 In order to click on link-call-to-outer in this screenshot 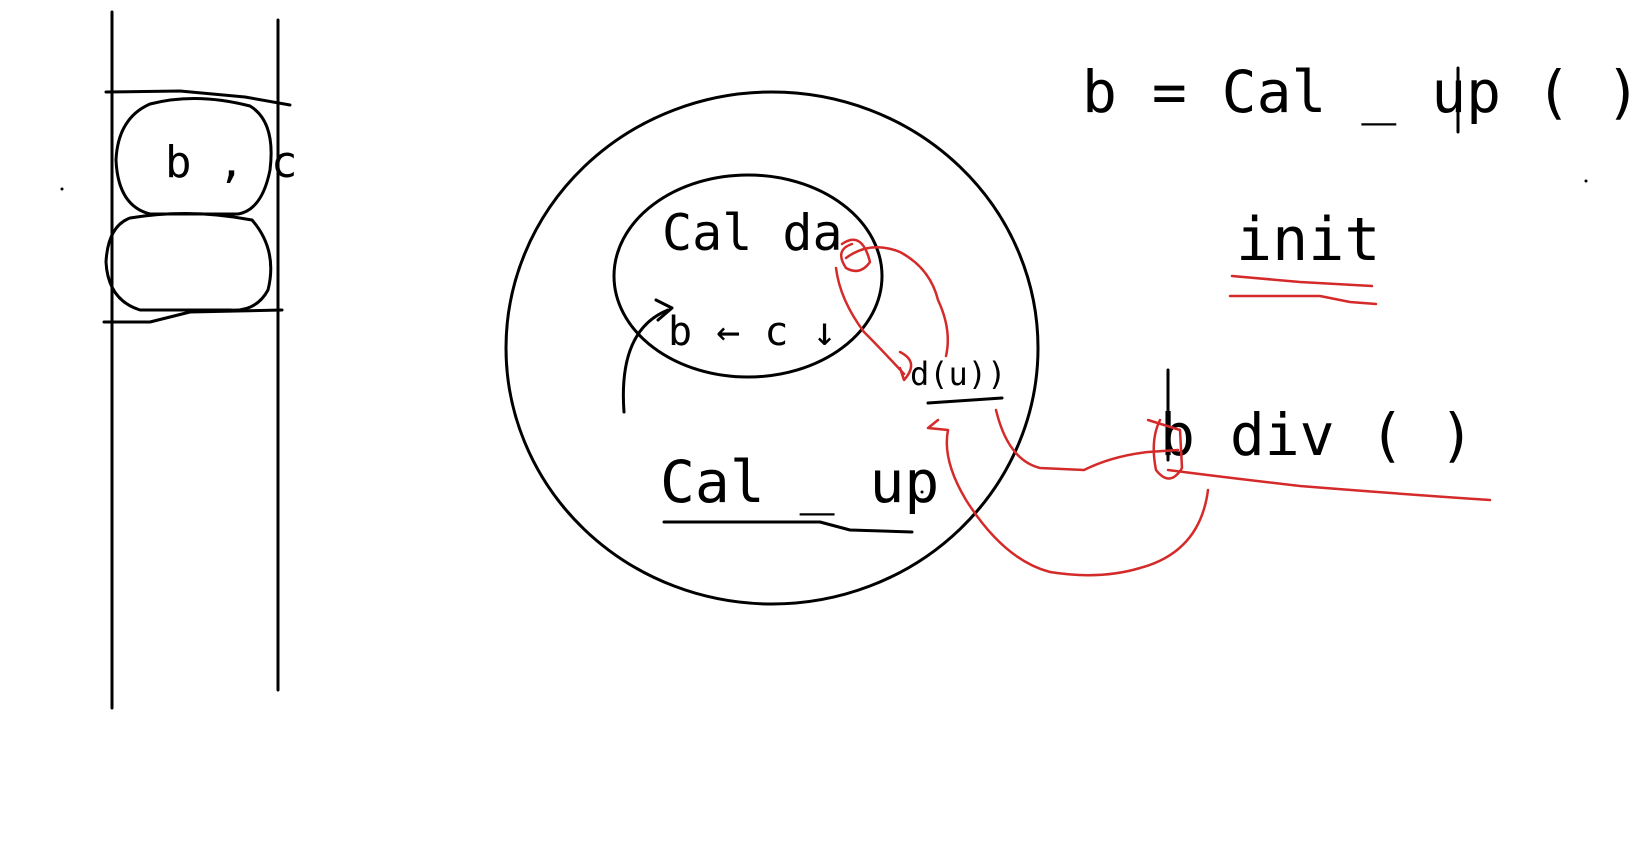, I will do `click(1068, 497)`.